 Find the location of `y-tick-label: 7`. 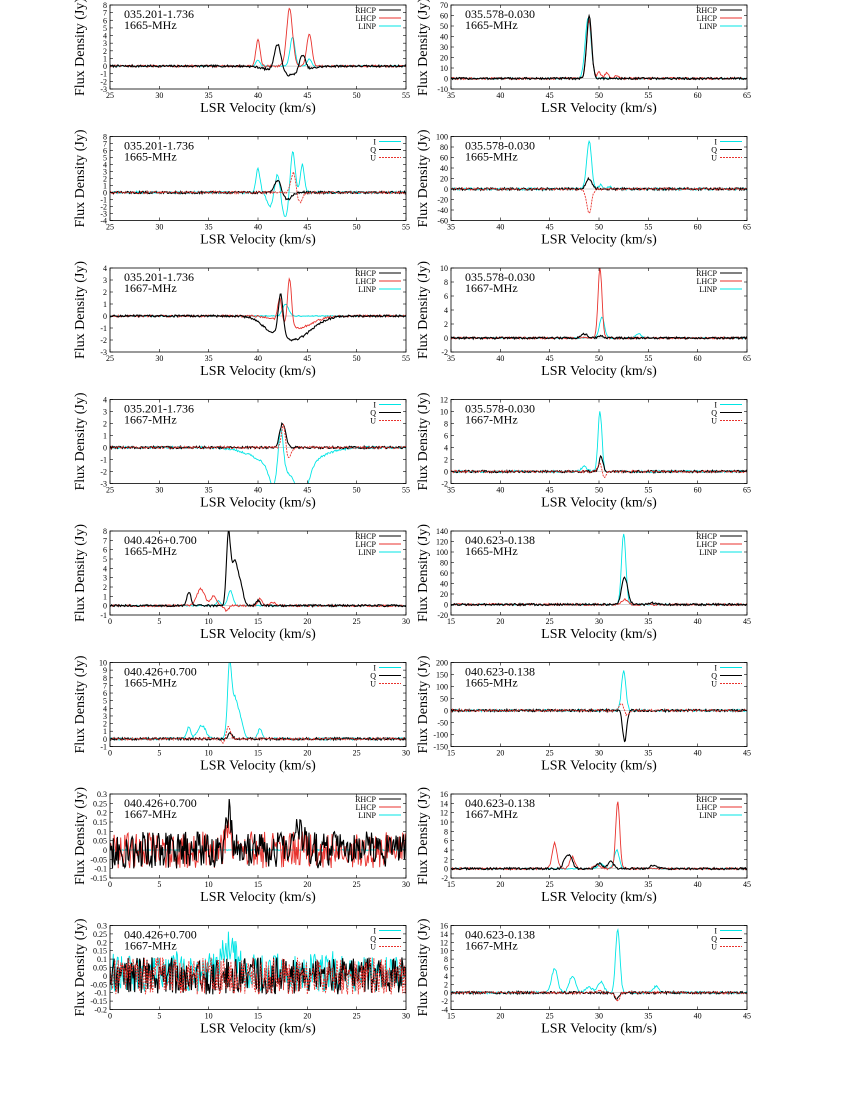

y-tick-label: 7 is located at coordinates (105, 685).